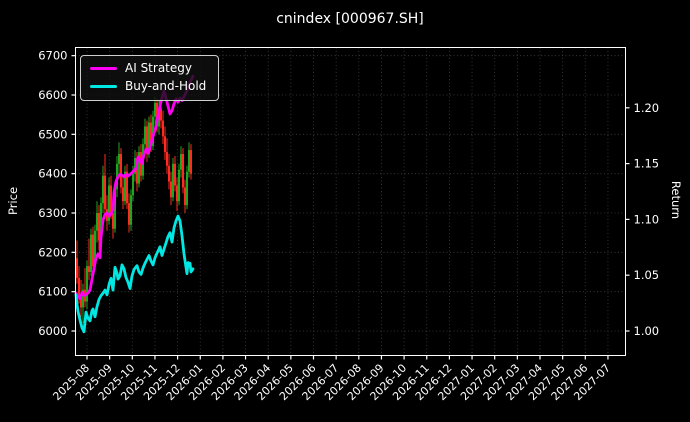  I want to click on price-tick-label: 6400, so click(52, 174).